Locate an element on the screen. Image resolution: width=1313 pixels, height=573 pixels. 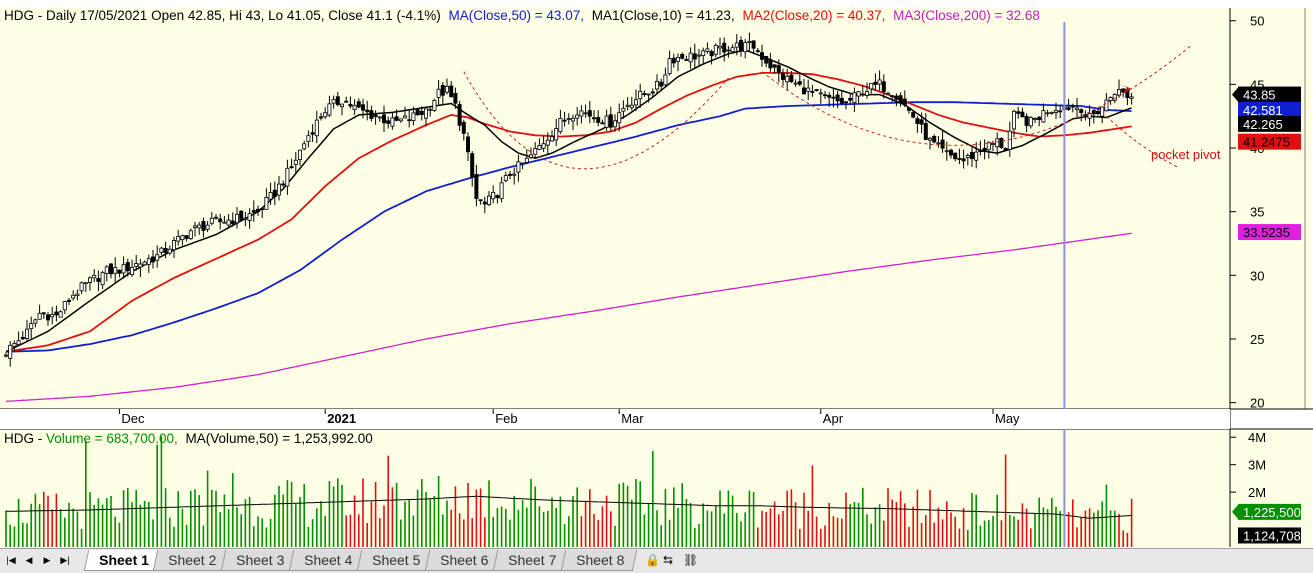
price-header-ma10: MA1(Close,10) = 41.23, is located at coordinates (663, 15).